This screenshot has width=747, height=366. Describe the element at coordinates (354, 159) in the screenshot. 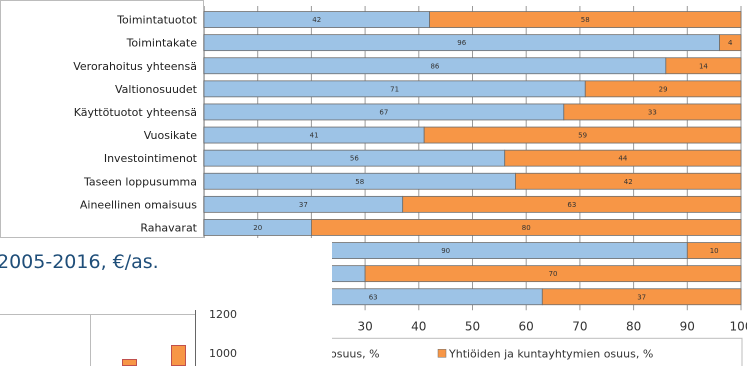

I see `data-label: 56` at that location.